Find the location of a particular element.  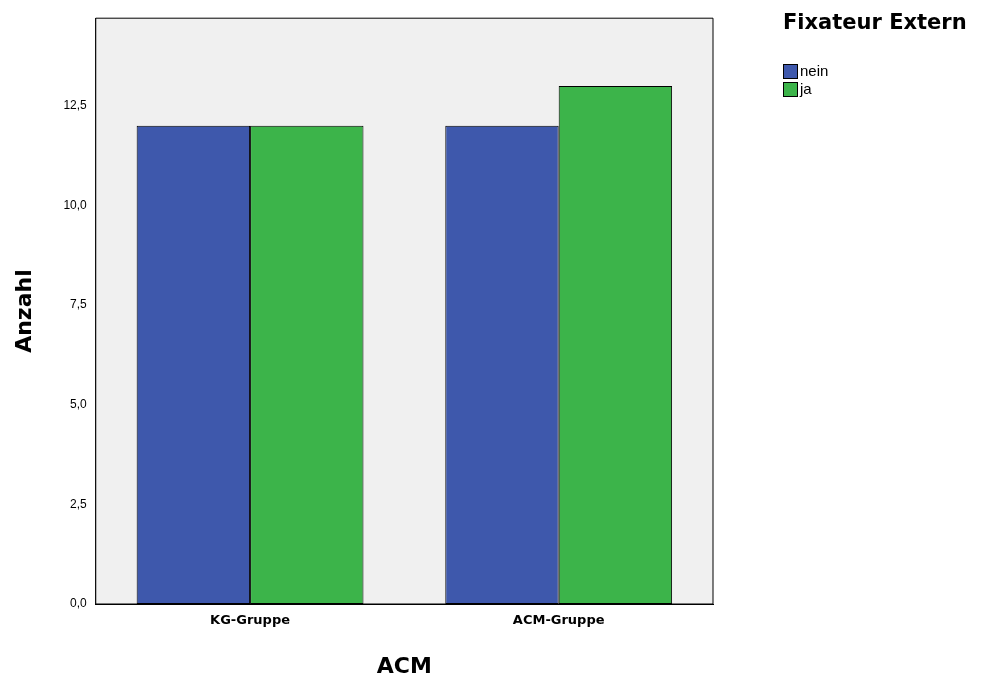

y-tick-label: 2,5 is located at coordinates (79, 503).